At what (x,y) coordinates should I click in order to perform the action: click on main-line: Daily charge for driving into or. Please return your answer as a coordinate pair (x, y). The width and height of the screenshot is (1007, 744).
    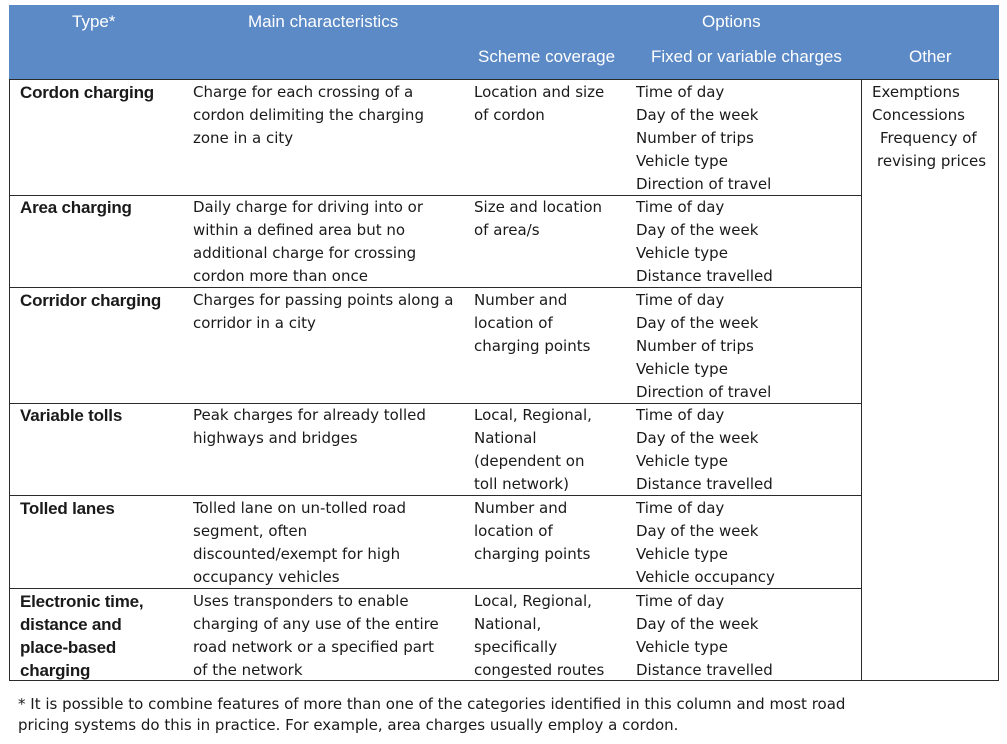
    Looking at the image, I should click on (308, 207).